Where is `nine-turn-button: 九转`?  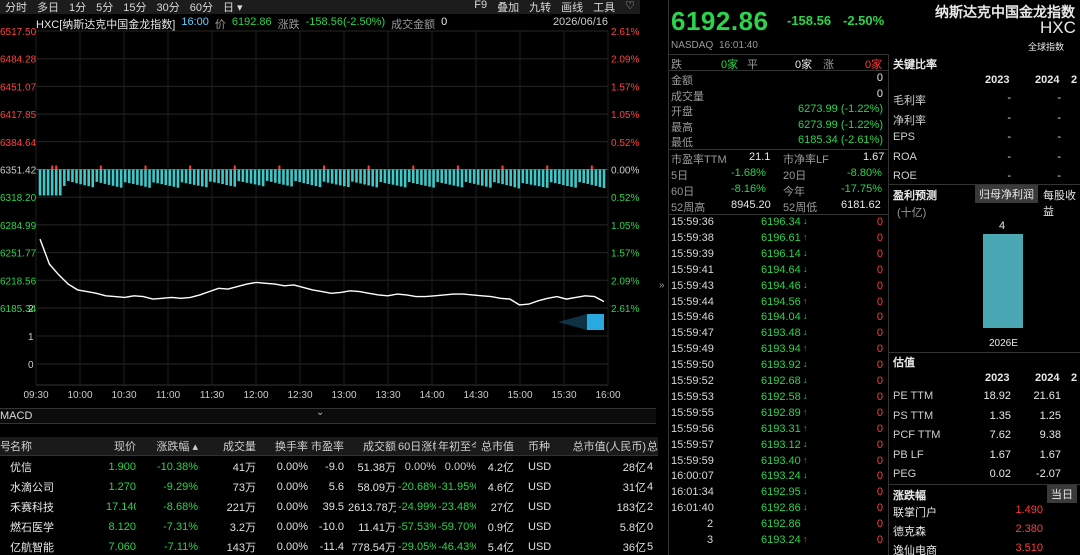 nine-turn-button: 九转 is located at coordinates (540, 8).